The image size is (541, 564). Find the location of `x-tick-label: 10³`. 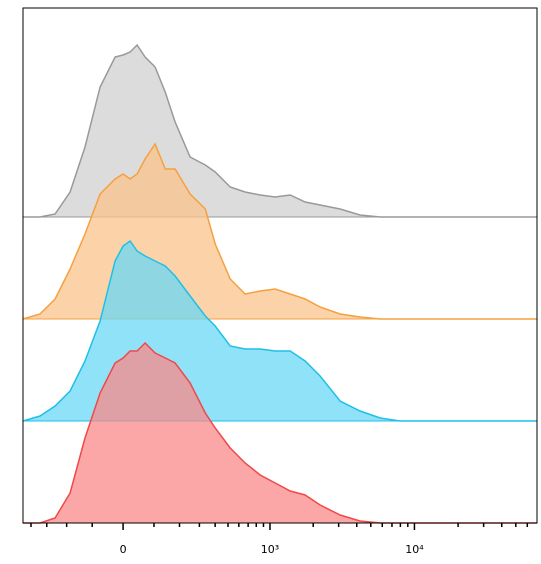

x-tick-label: 10³ is located at coordinates (270, 549).